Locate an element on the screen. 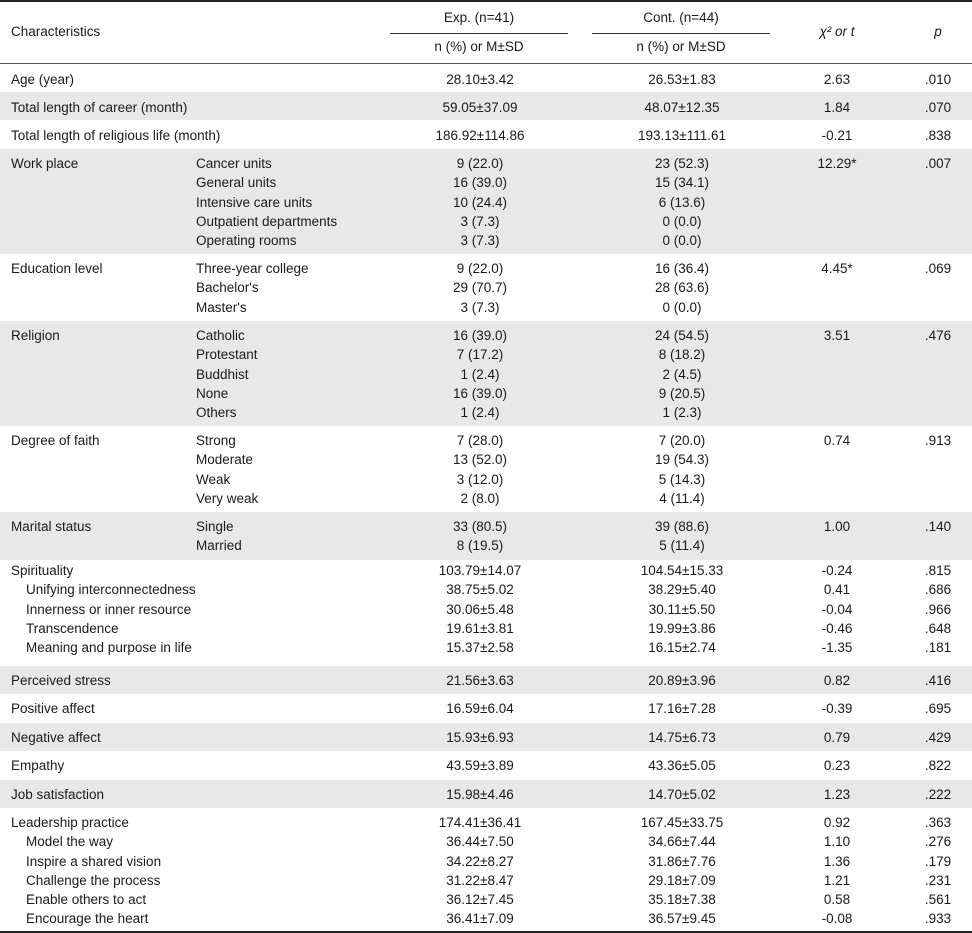  cont-value: 5 (11.4) is located at coordinates (682, 546).